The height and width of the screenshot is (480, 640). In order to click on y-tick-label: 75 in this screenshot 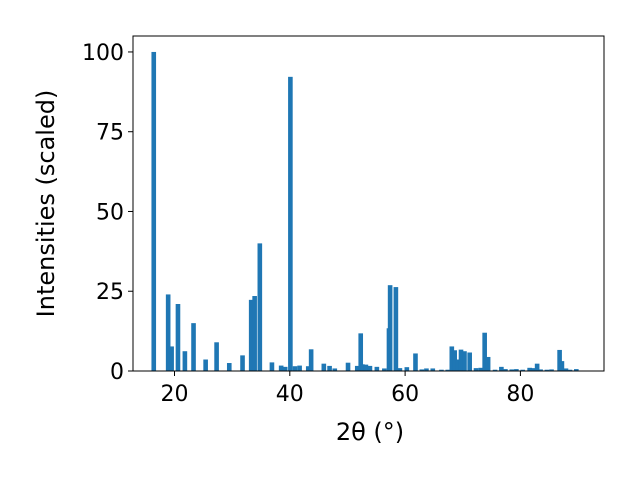, I will do `click(110, 133)`.